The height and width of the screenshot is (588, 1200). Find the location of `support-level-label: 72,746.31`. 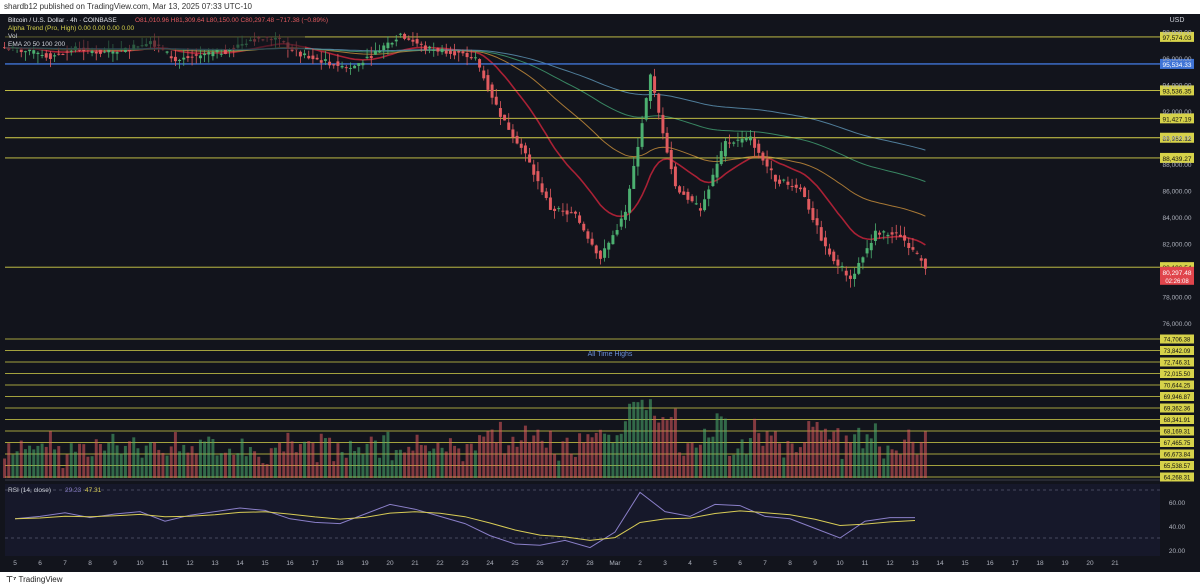

support-level-label: 72,746.31 is located at coordinates (1177, 364).